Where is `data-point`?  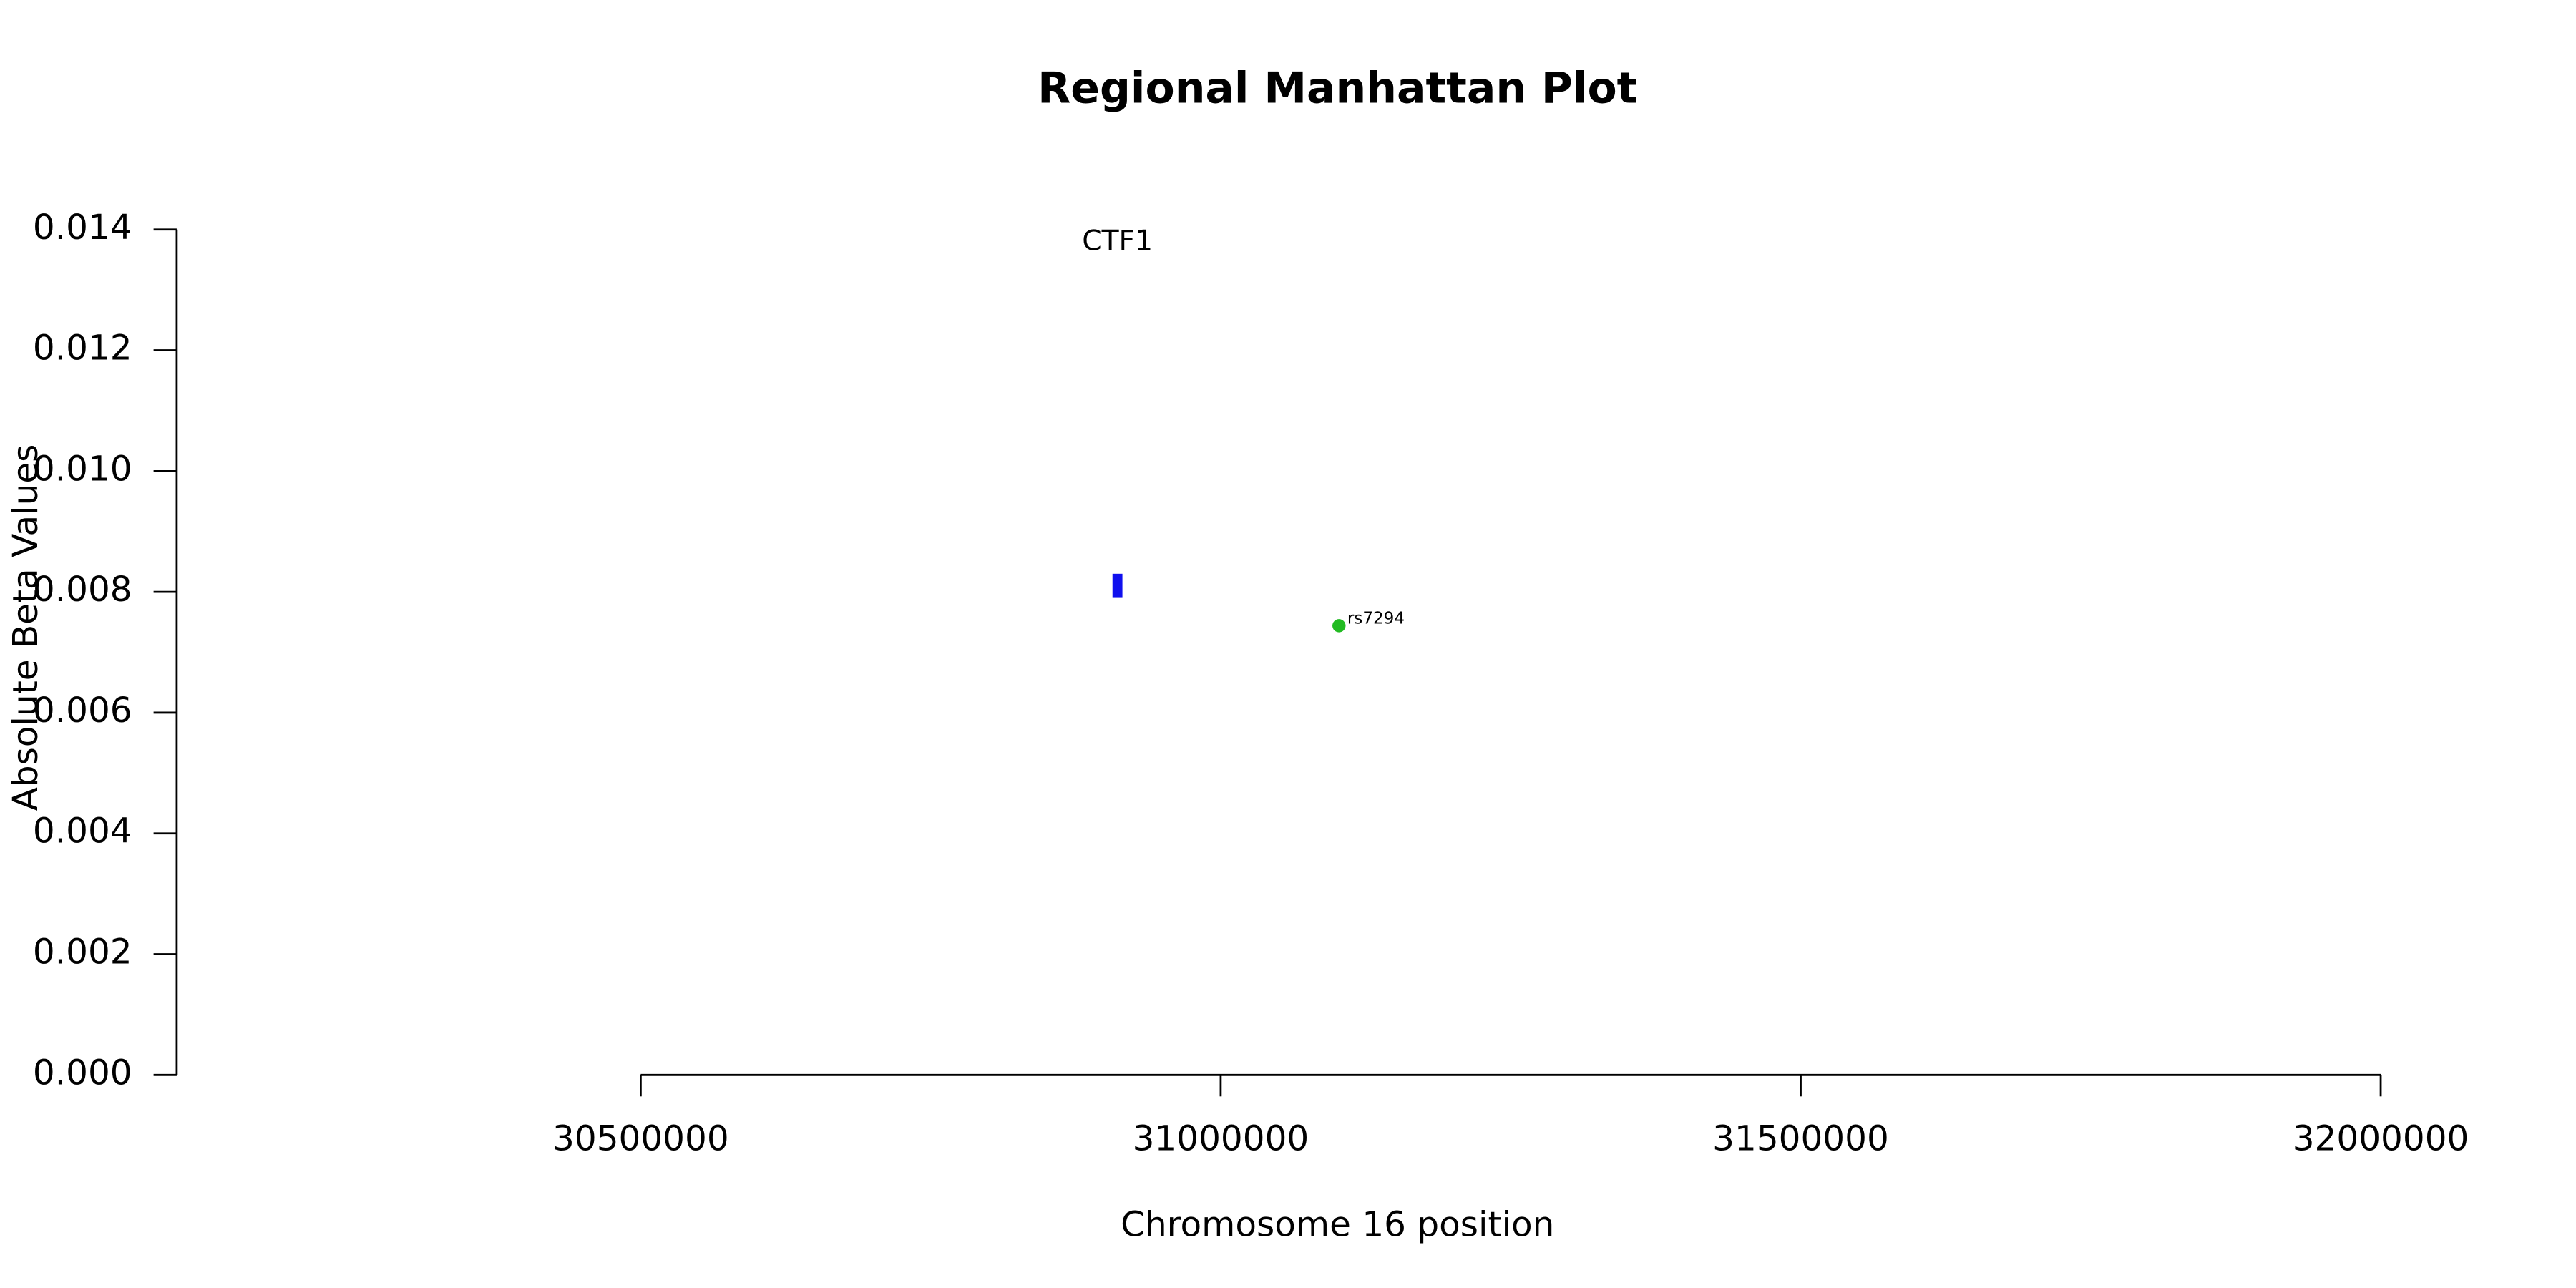 data-point is located at coordinates (1339, 626).